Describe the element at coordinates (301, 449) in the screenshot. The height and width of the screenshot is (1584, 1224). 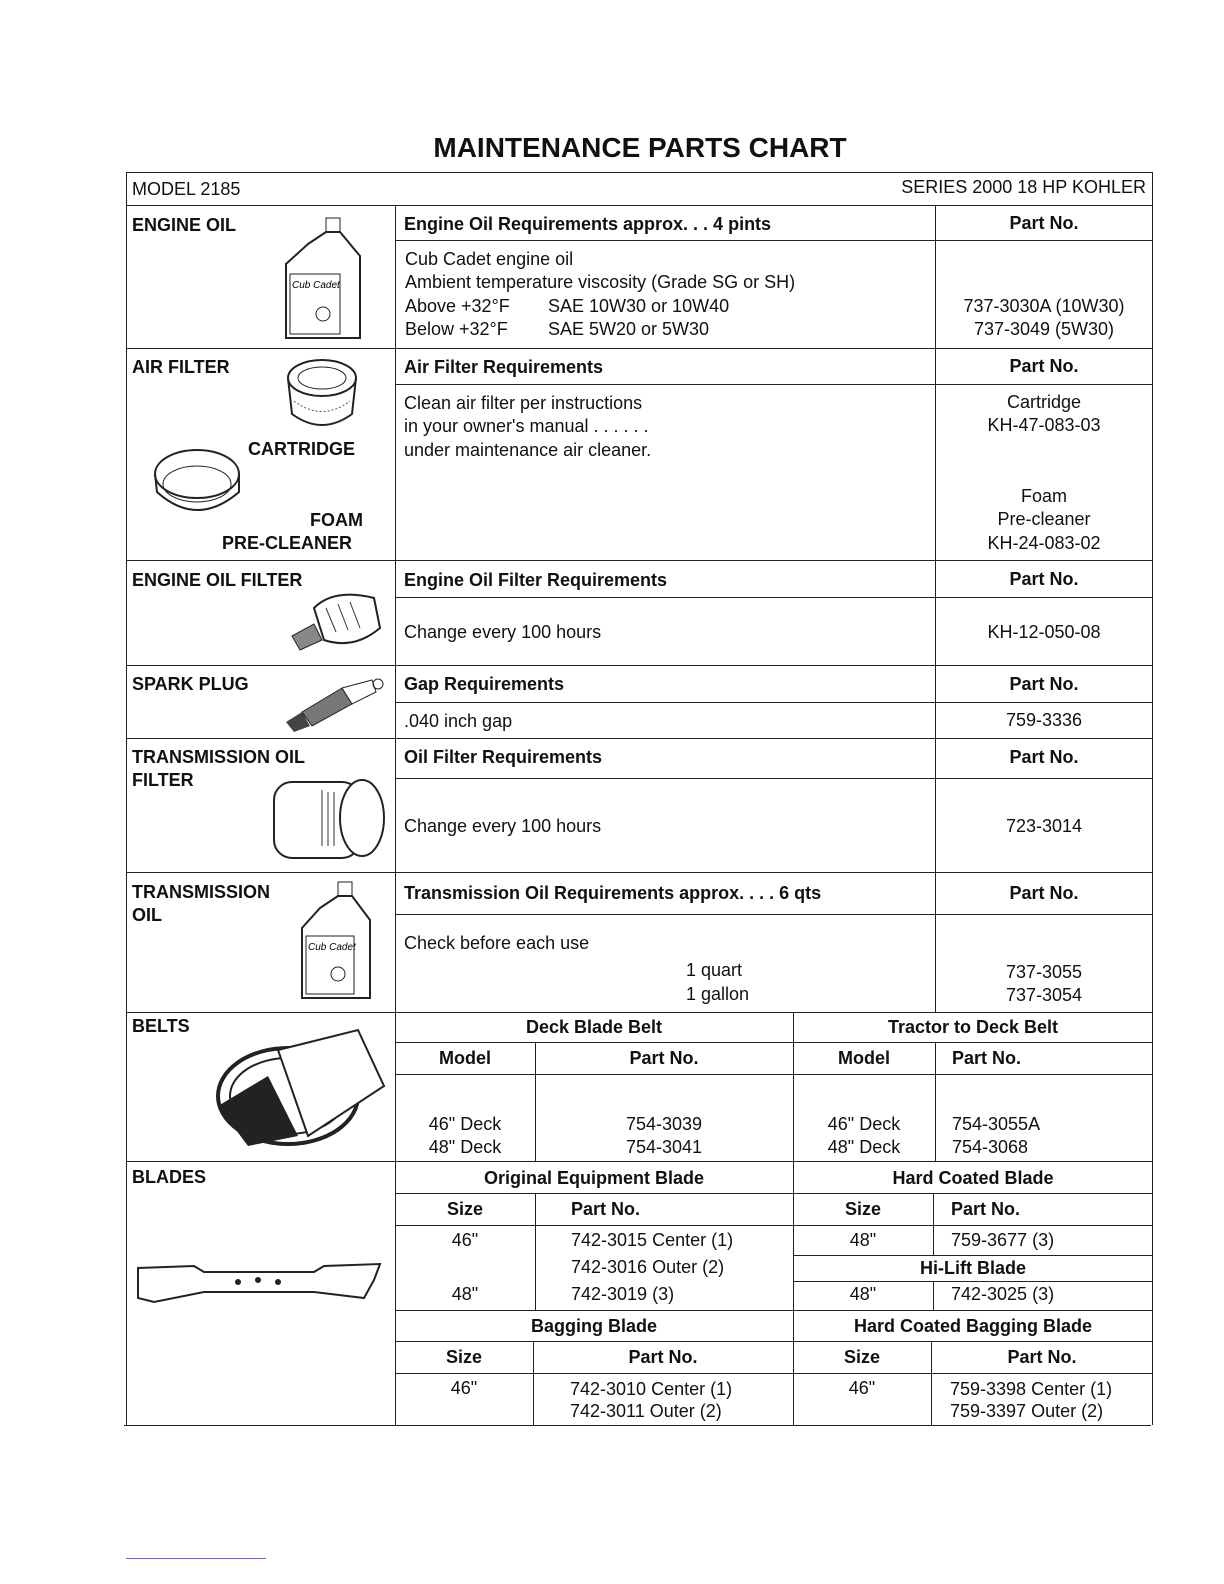
I see `cartridge-label: CARTRIDGE` at that location.